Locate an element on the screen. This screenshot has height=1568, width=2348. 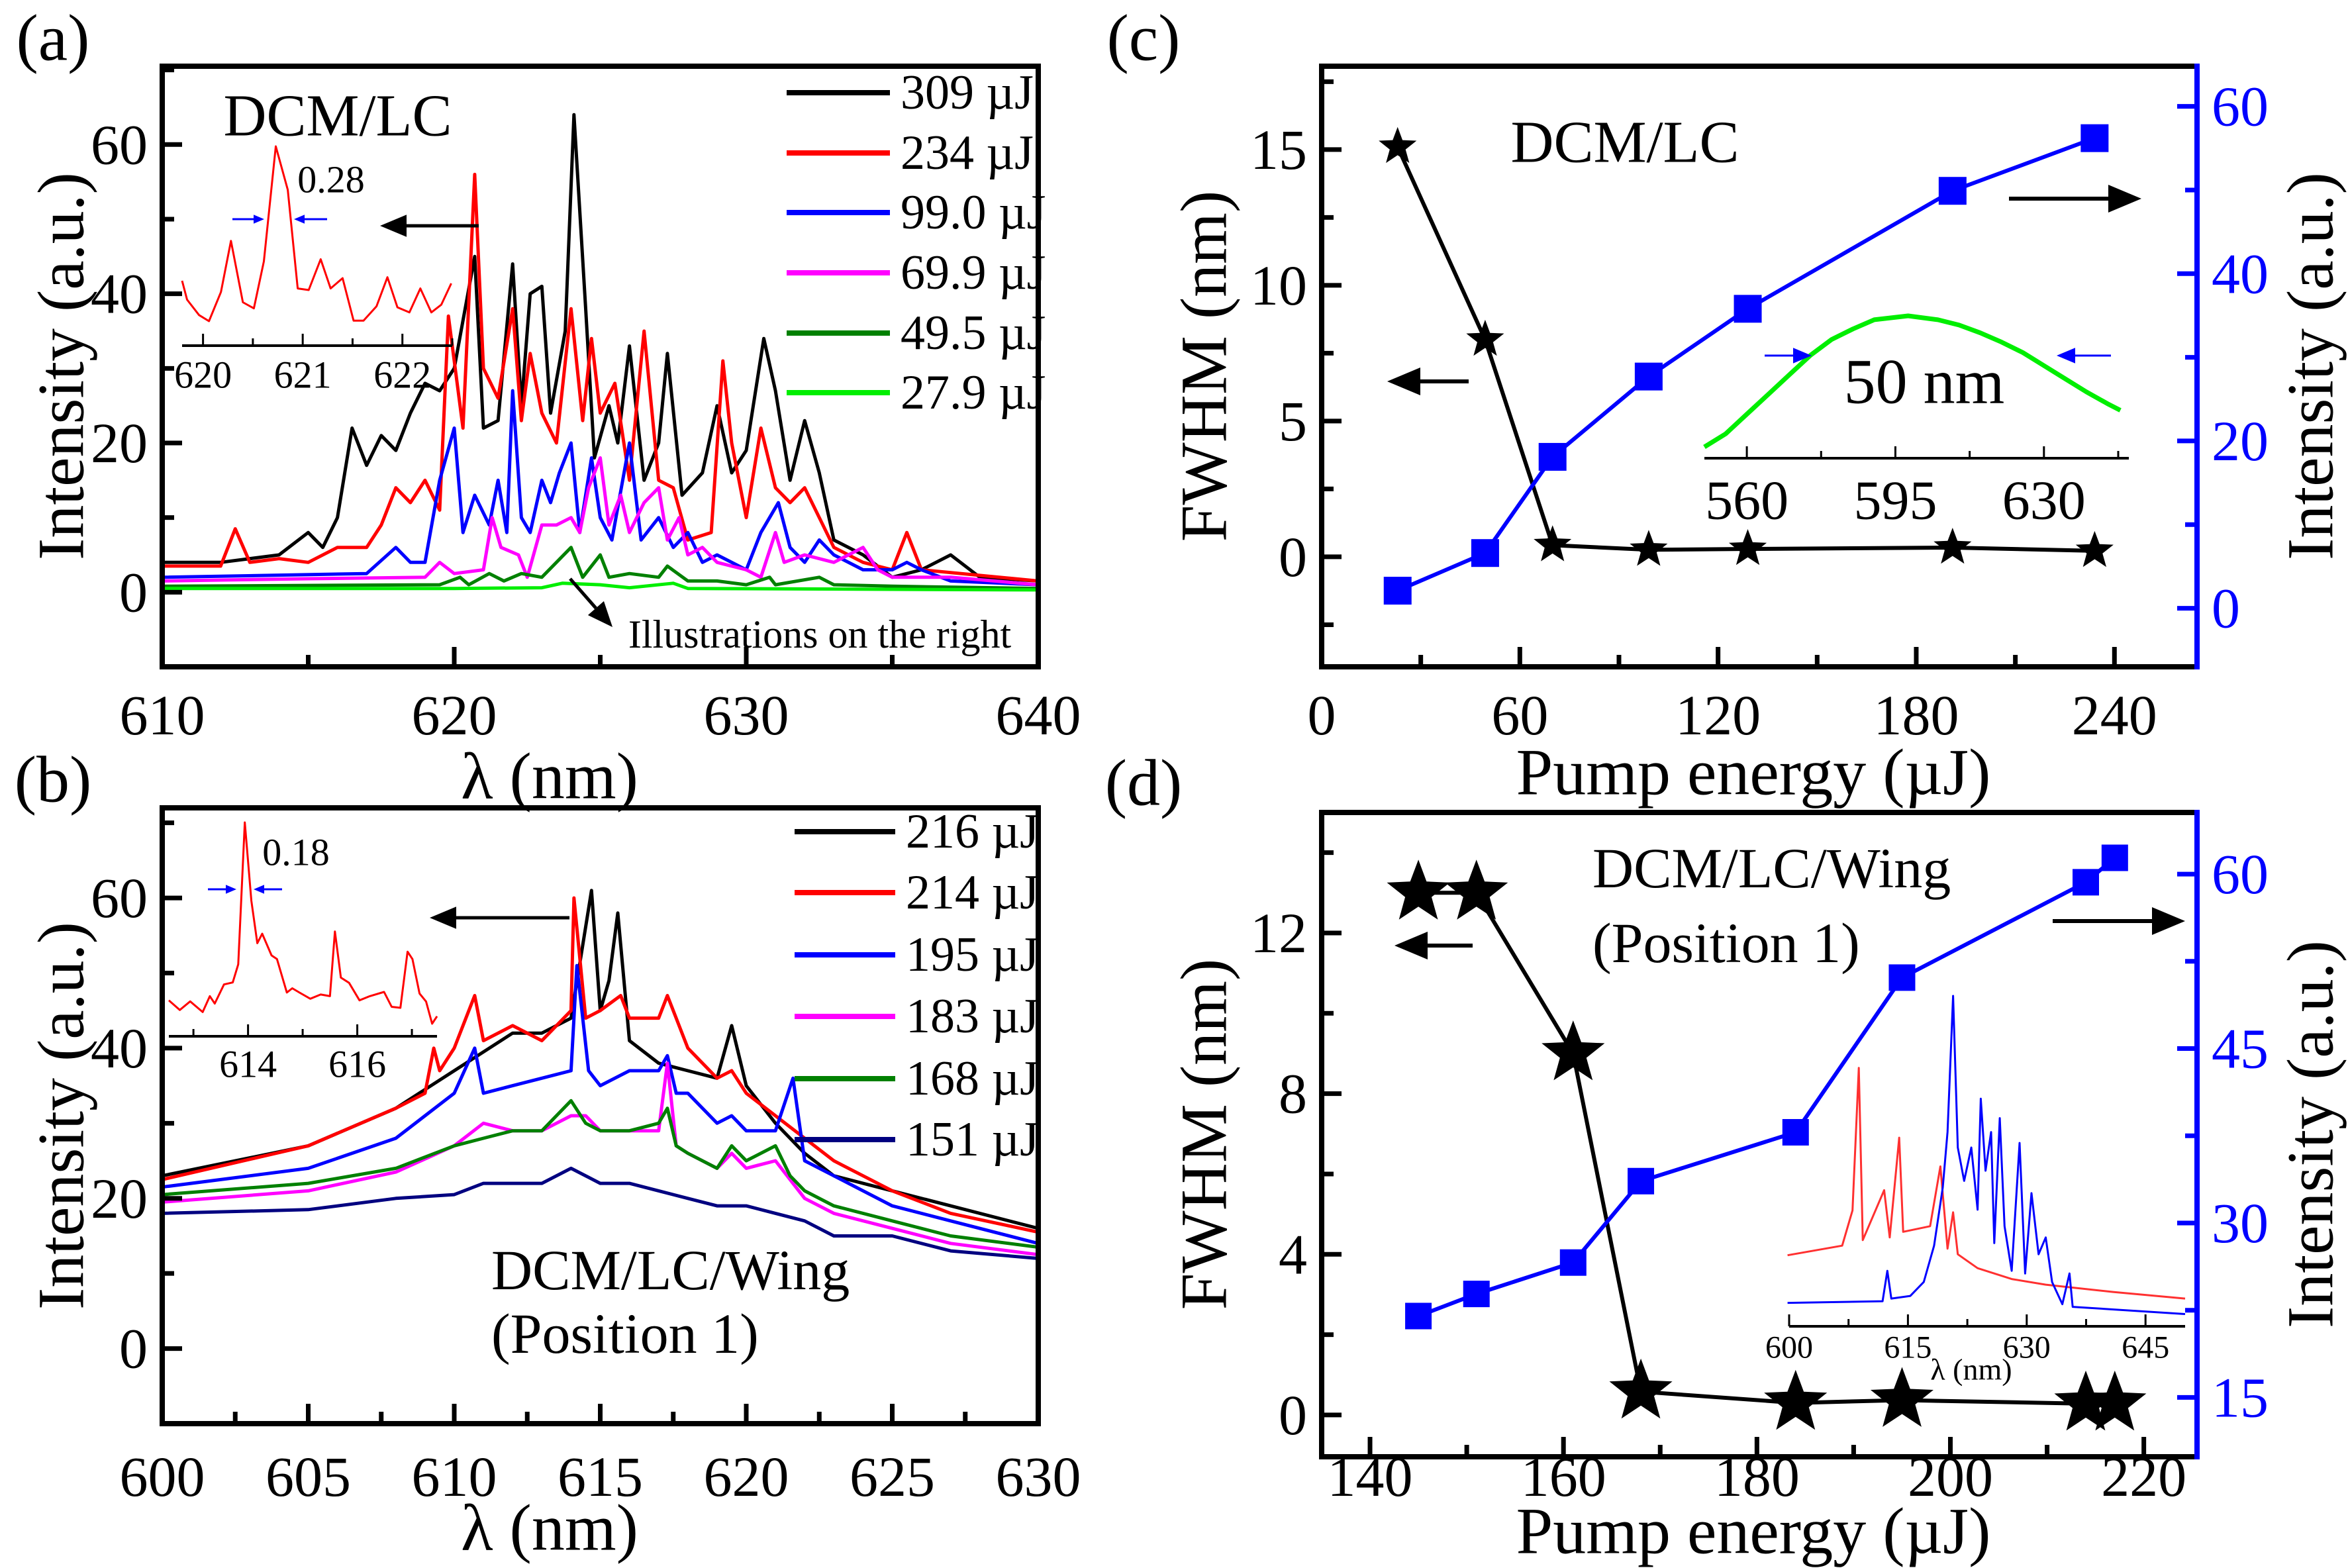
y-tick-label: 4 is located at coordinates (1293, 1254).